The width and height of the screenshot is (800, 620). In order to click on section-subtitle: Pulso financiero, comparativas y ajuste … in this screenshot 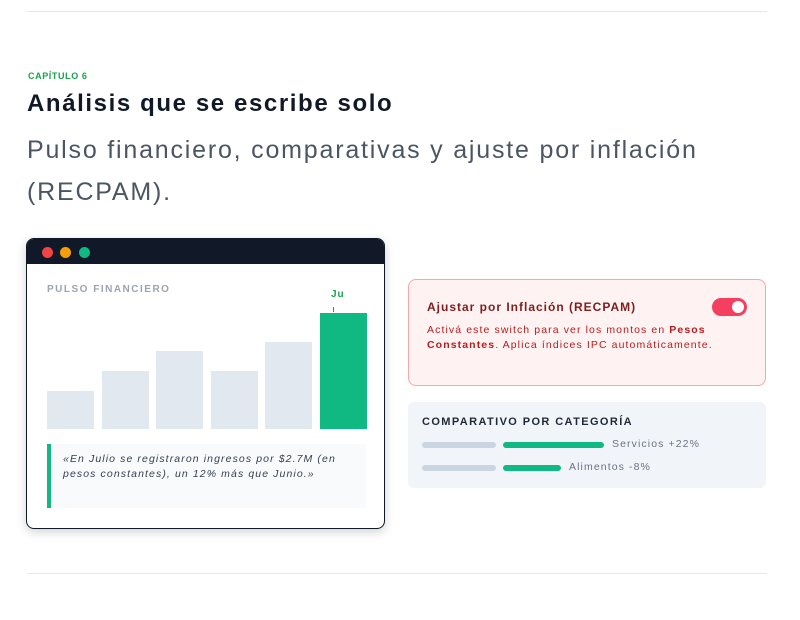, I will do `click(362, 171)`.